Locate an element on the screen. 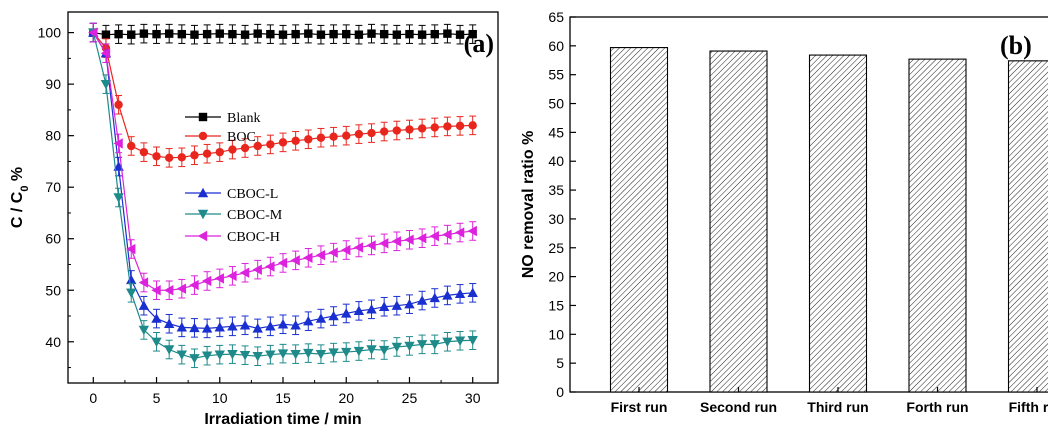 The height and width of the screenshot is (434, 1048). x-tick-label: 30 is located at coordinates (473, 398).